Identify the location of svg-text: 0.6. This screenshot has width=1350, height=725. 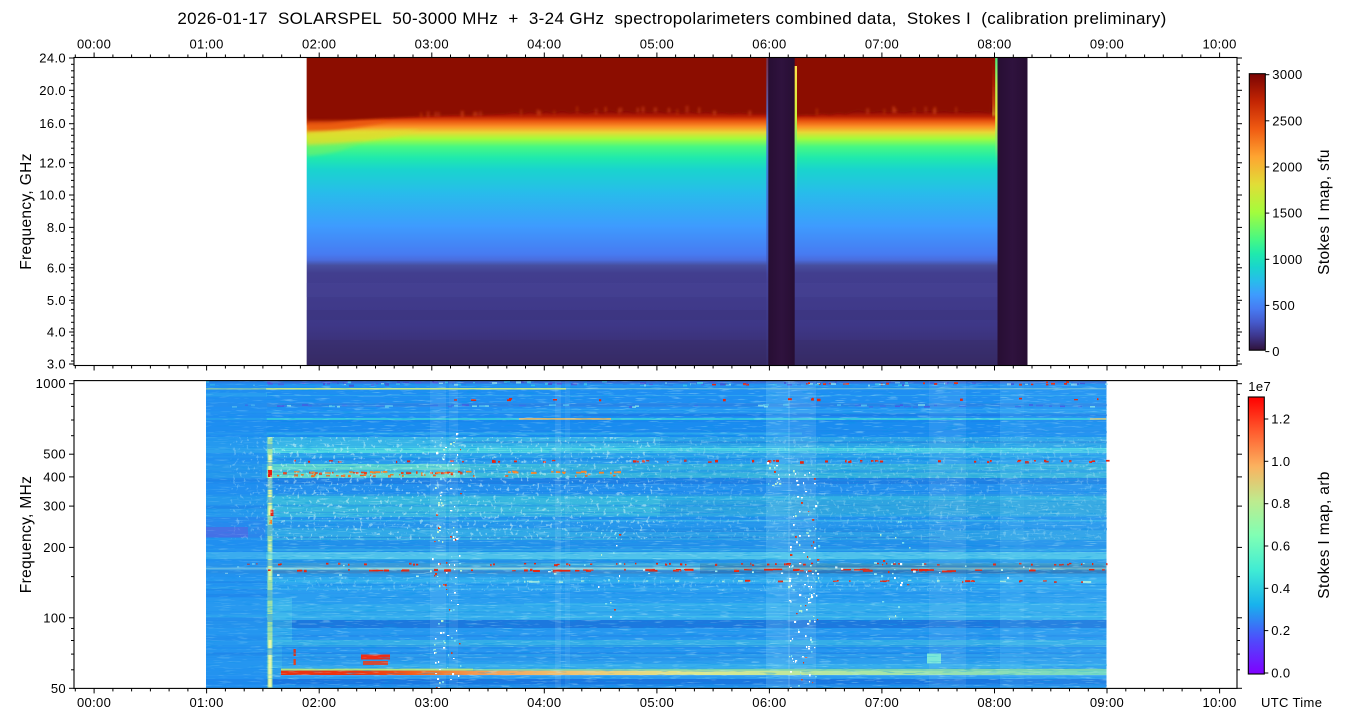
(1280, 545).